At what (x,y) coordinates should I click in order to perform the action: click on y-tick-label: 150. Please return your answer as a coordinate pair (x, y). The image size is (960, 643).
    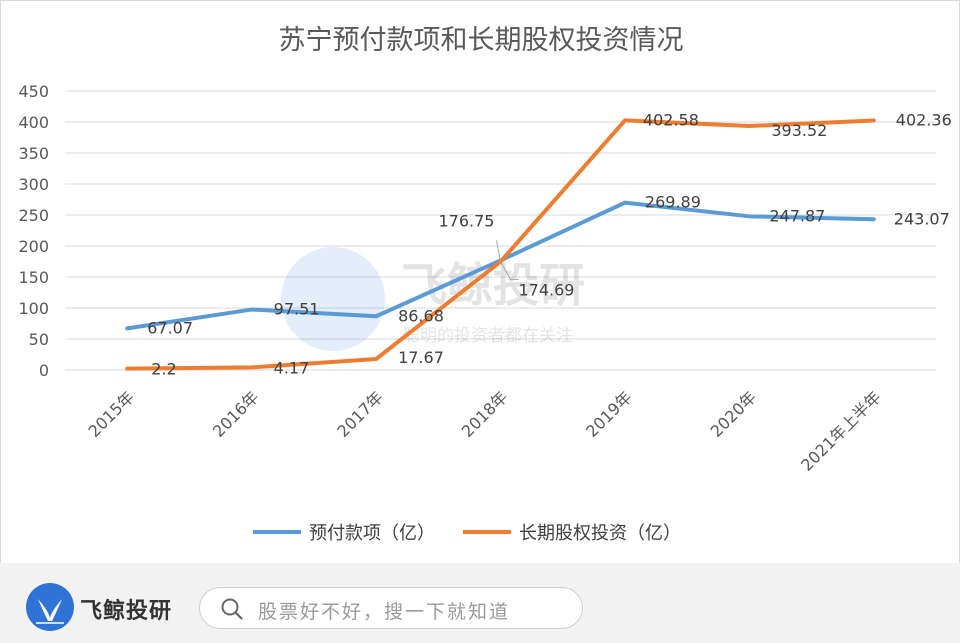
    Looking at the image, I should click on (33, 277).